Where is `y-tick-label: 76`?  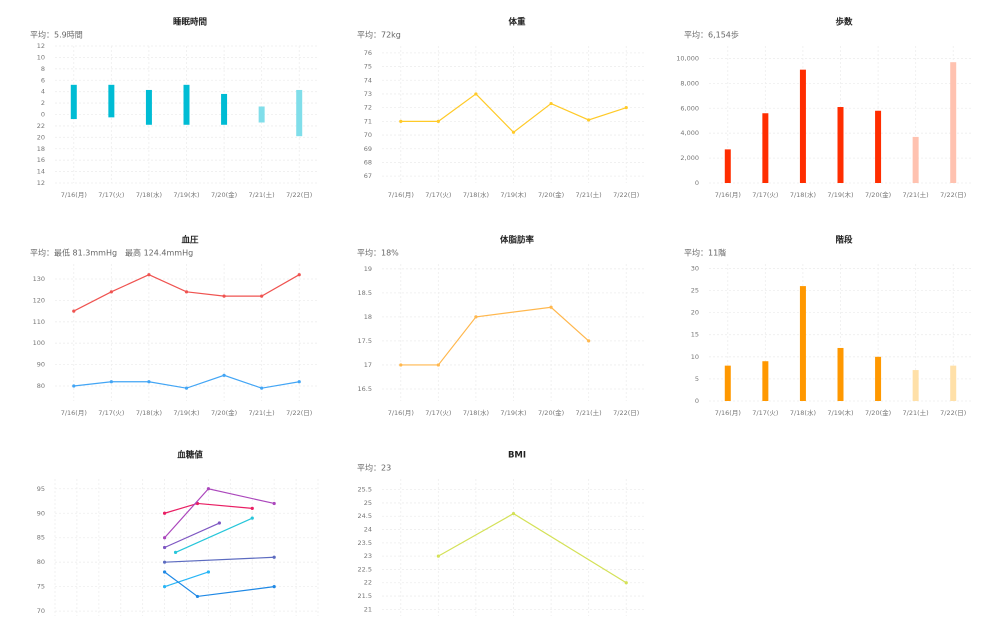 y-tick-label: 76 is located at coordinates (368, 53).